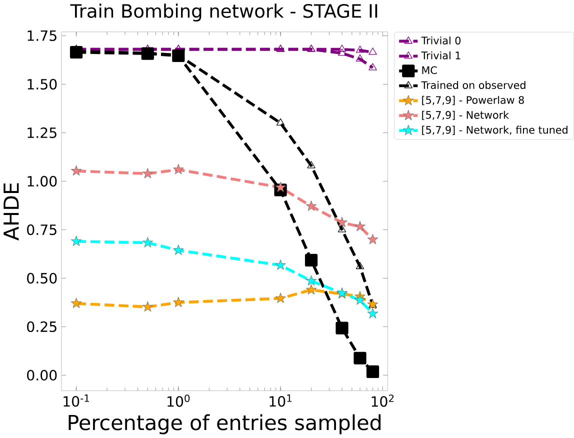 Image resolution: width=574 pixels, height=438 pixels. I want to click on legend-label: MC, so click(429, 70).